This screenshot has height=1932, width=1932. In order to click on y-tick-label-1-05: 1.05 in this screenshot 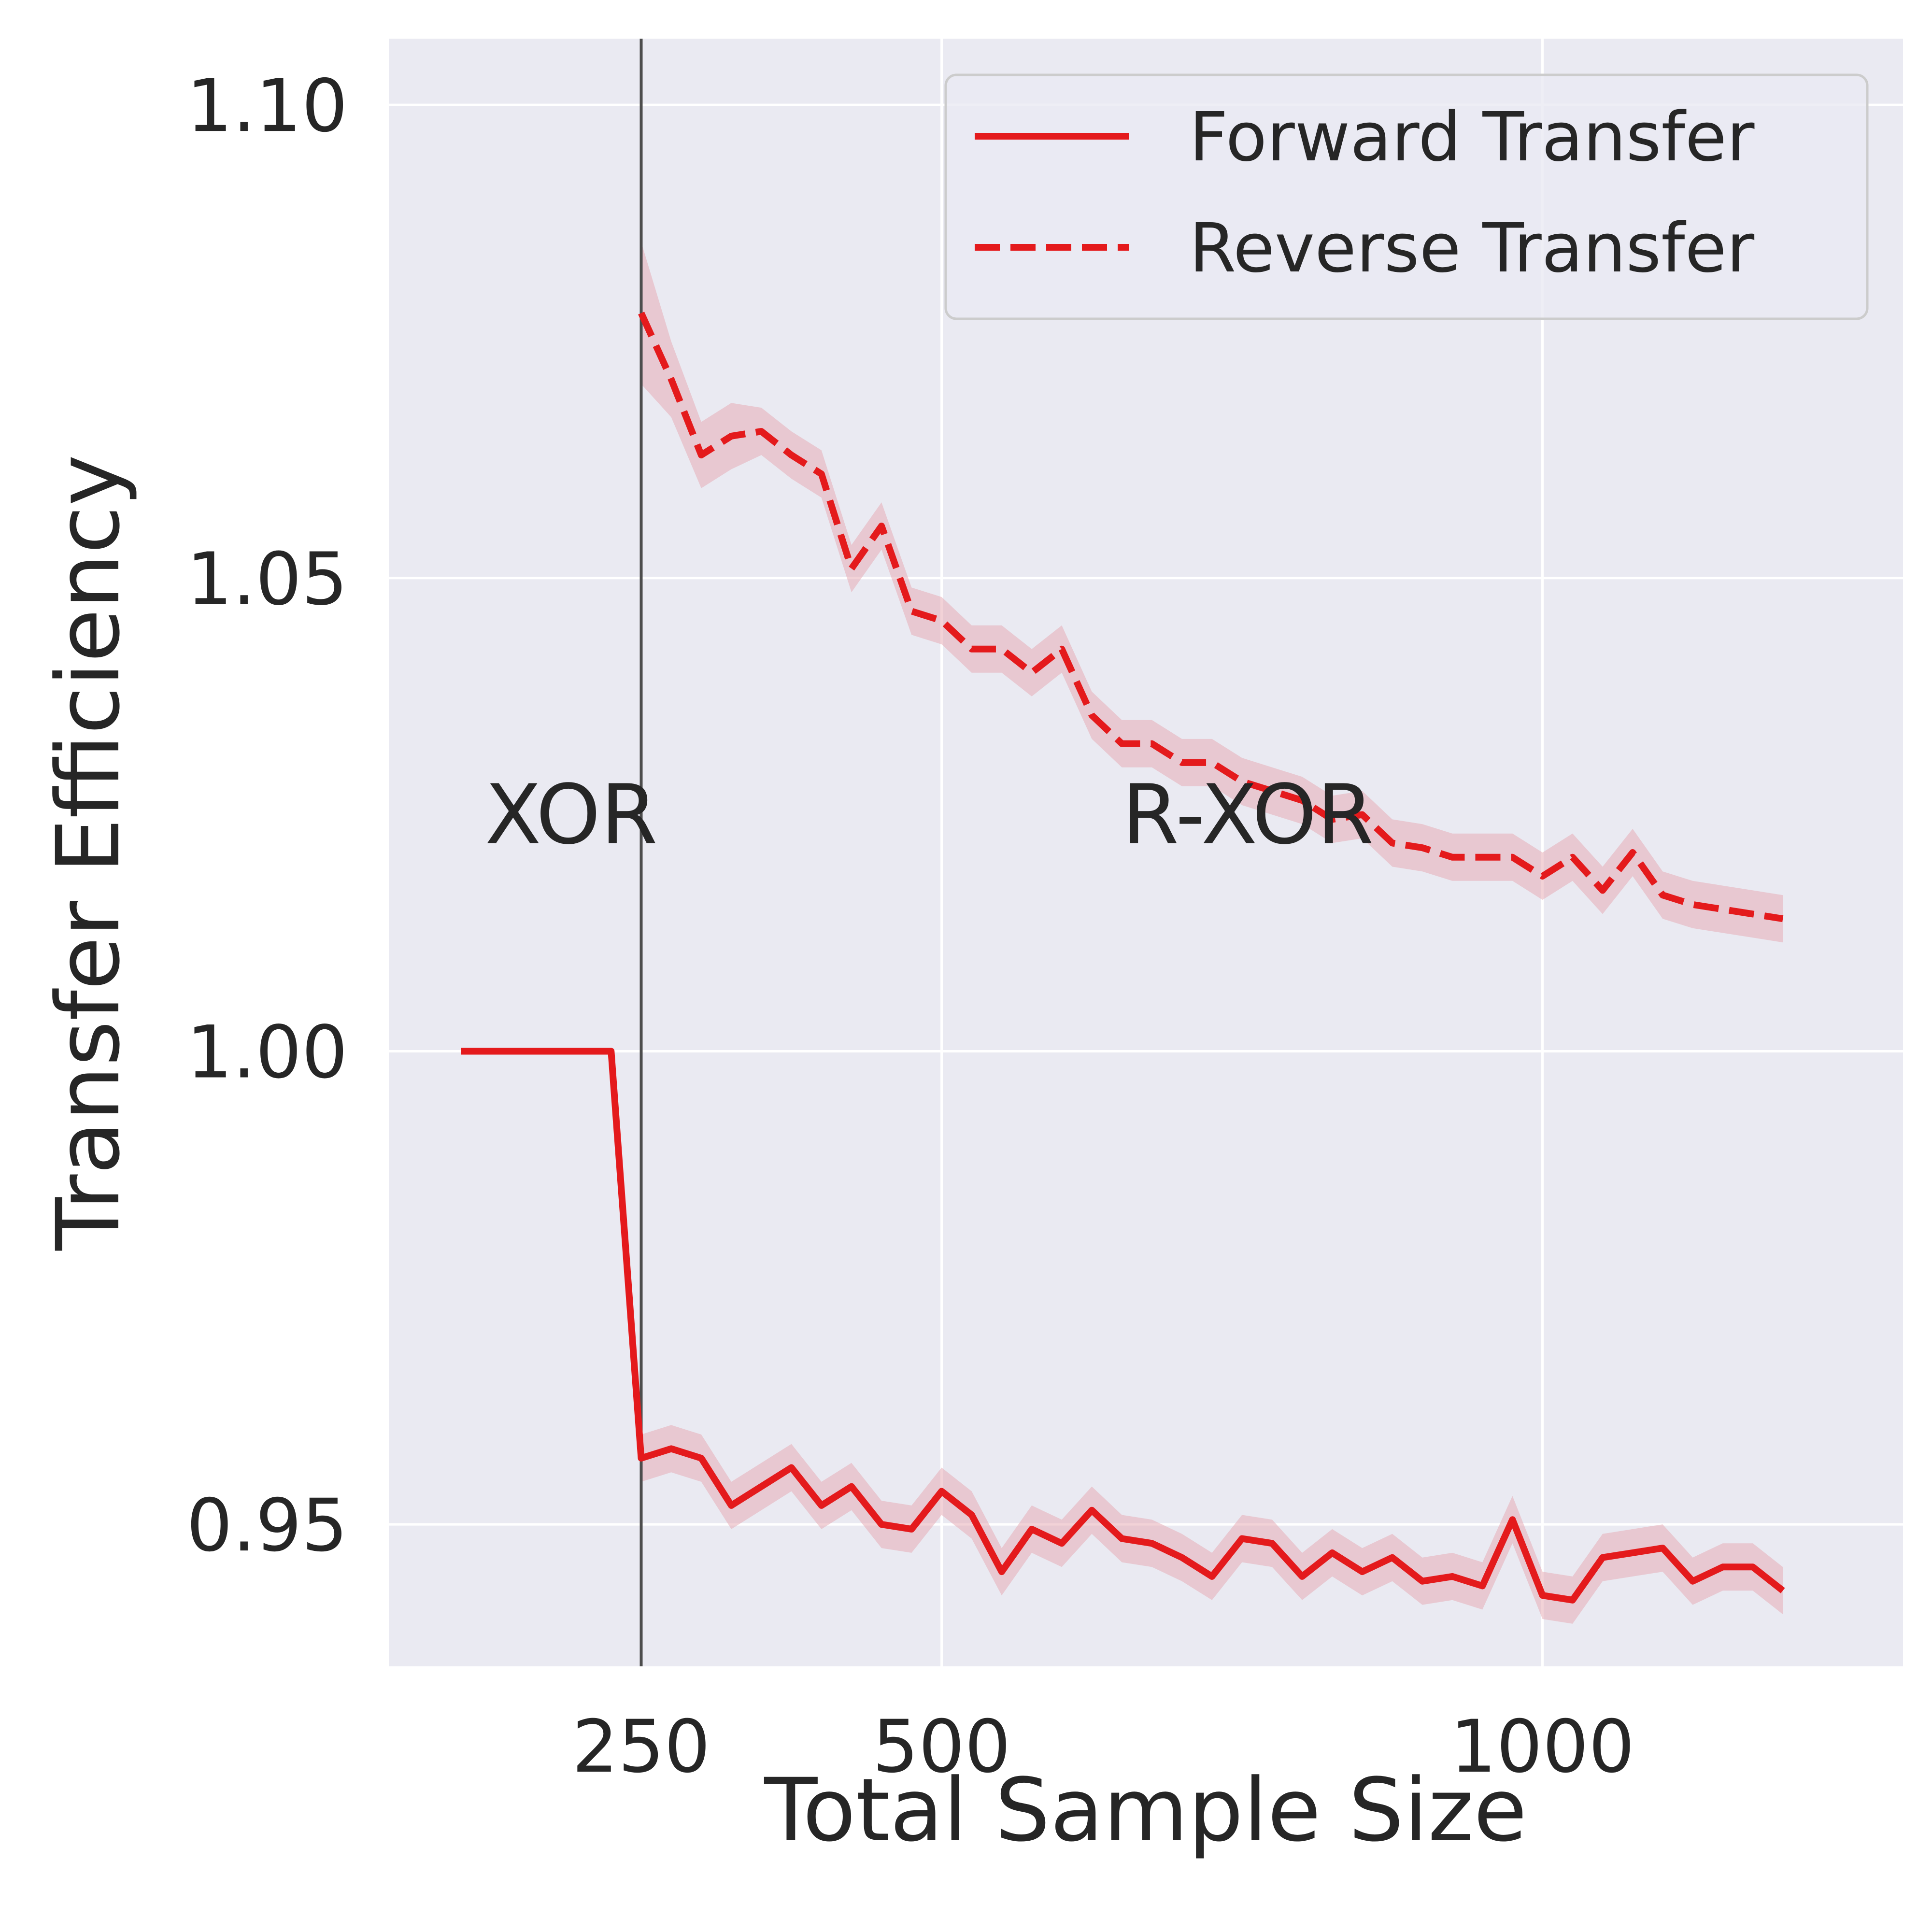, I will do `click(267, 580)`.